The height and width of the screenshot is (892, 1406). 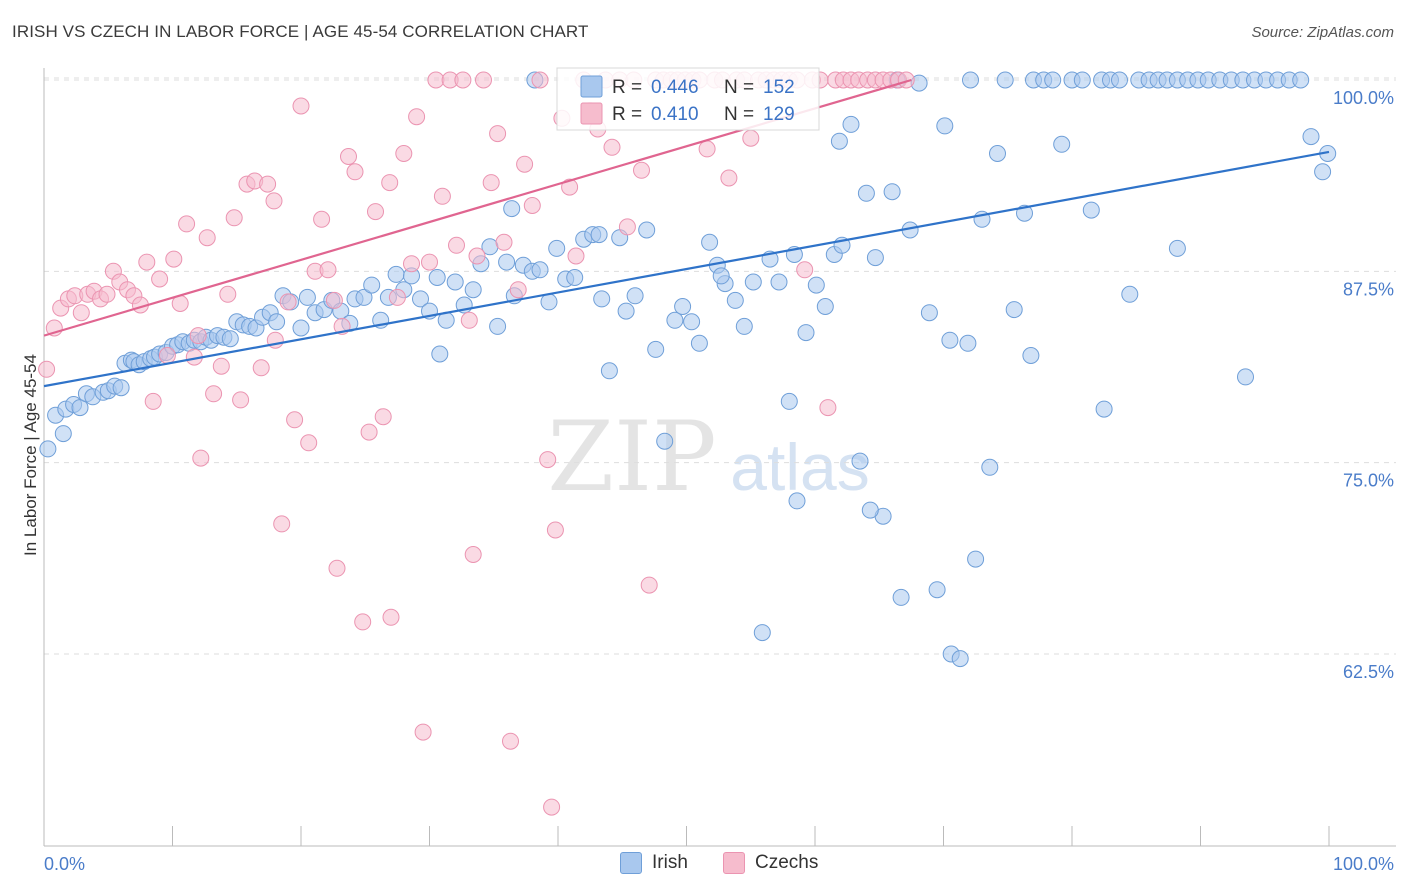 What do you see at coordinates (739, 114) in the screenshot?
I see `stats-n-label-czechs: N =` at bounding box center [739, 114].